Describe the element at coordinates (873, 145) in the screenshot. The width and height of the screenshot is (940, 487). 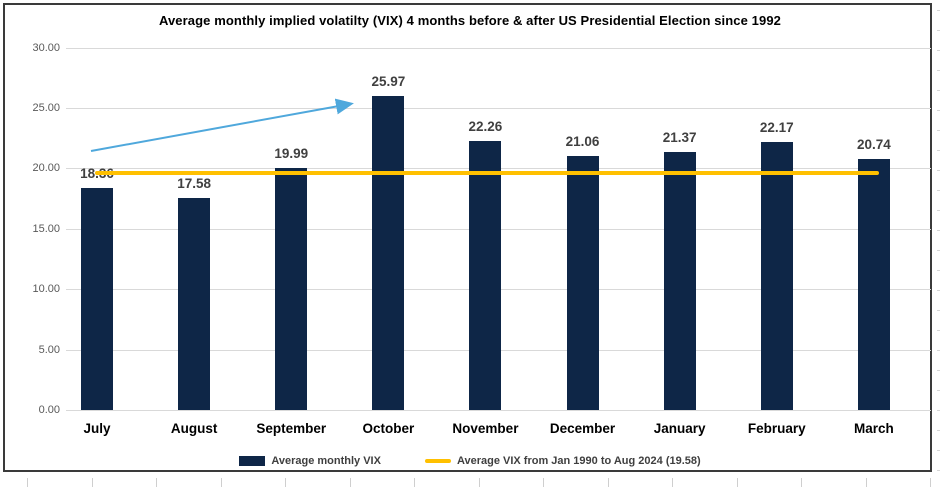
I see `bar-value-label: 20.74` at that location.